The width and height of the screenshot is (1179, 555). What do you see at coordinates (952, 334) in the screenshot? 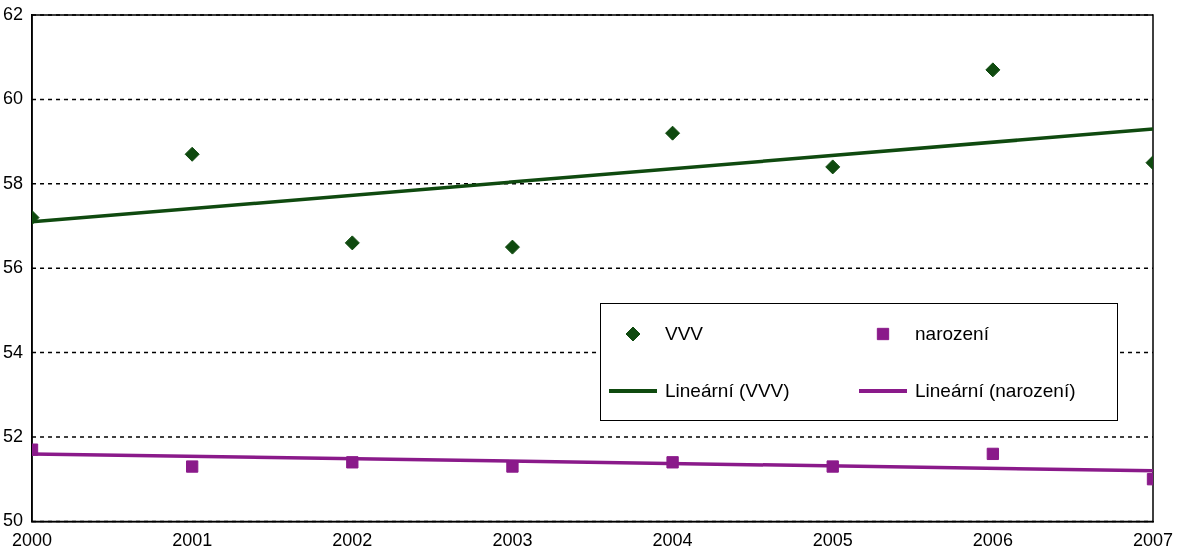
I see `legend-label: narození` at bounding box center [952, 334].